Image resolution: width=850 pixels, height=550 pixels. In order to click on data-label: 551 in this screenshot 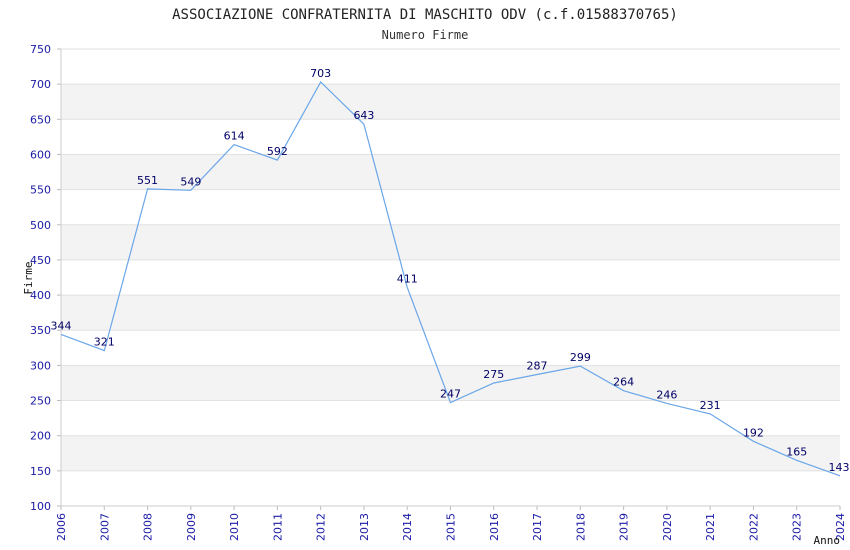, I will do `click(147, 180)`.